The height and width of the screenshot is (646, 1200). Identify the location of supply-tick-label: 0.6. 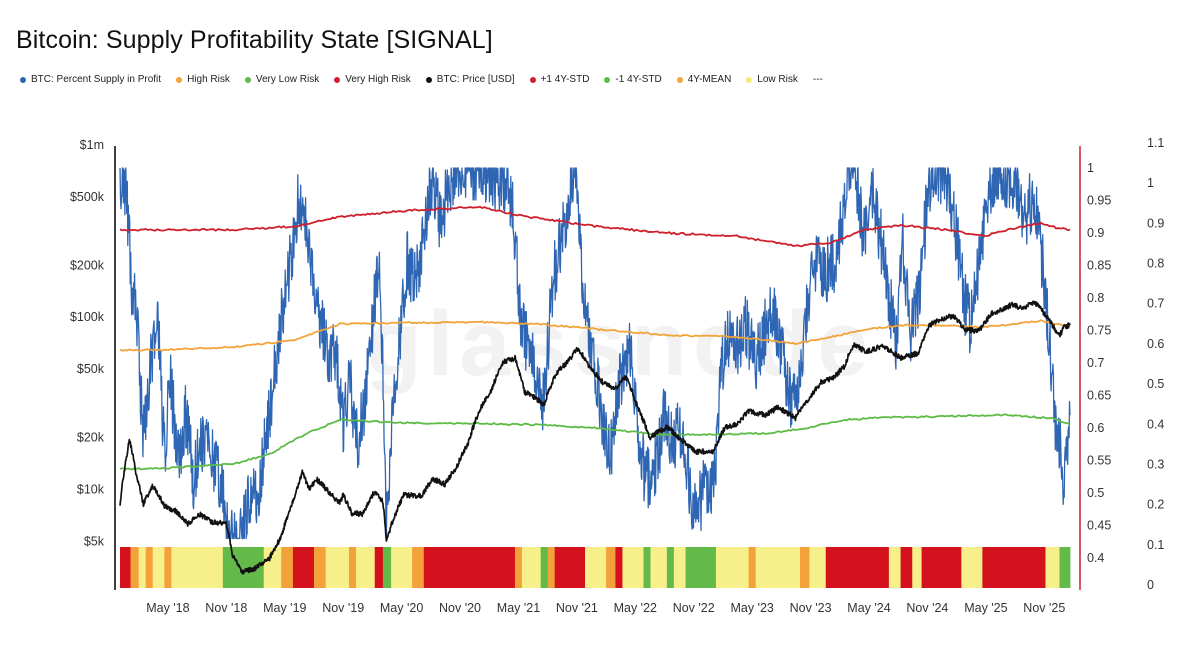
(1095, 428).